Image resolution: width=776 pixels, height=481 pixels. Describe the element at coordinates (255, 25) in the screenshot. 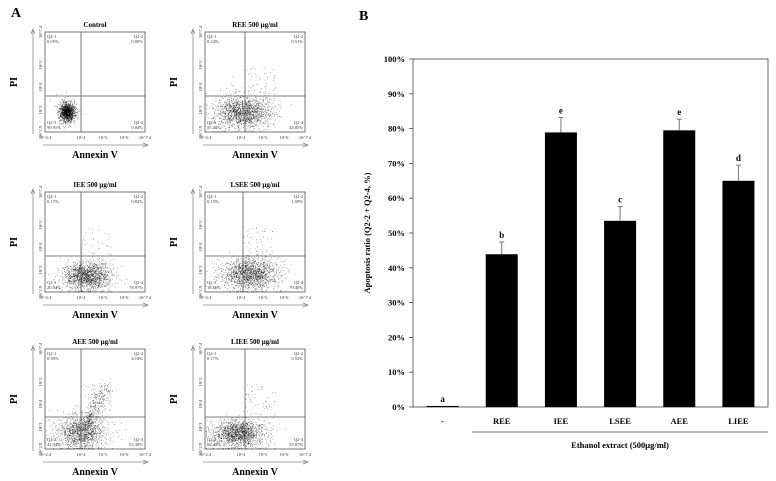

I see `flow-plot-title: REE 500 μg/ml` at that location.